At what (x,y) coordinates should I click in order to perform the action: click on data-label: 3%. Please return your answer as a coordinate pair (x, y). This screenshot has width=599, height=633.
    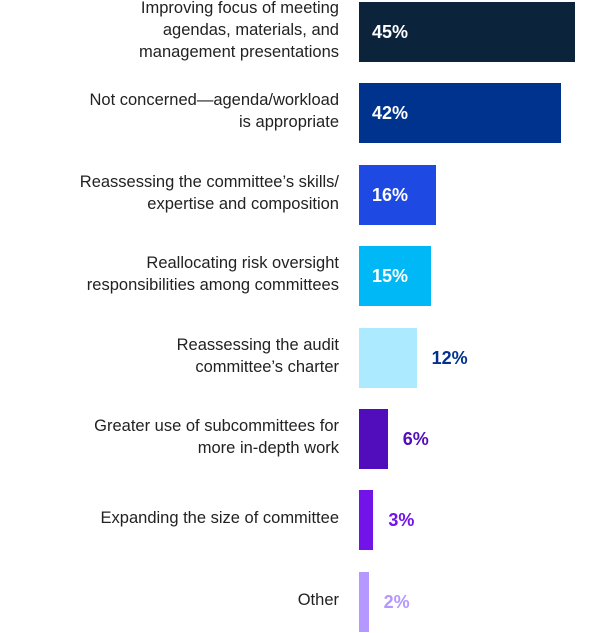
    Looking at the image, I should click on (401, 520).